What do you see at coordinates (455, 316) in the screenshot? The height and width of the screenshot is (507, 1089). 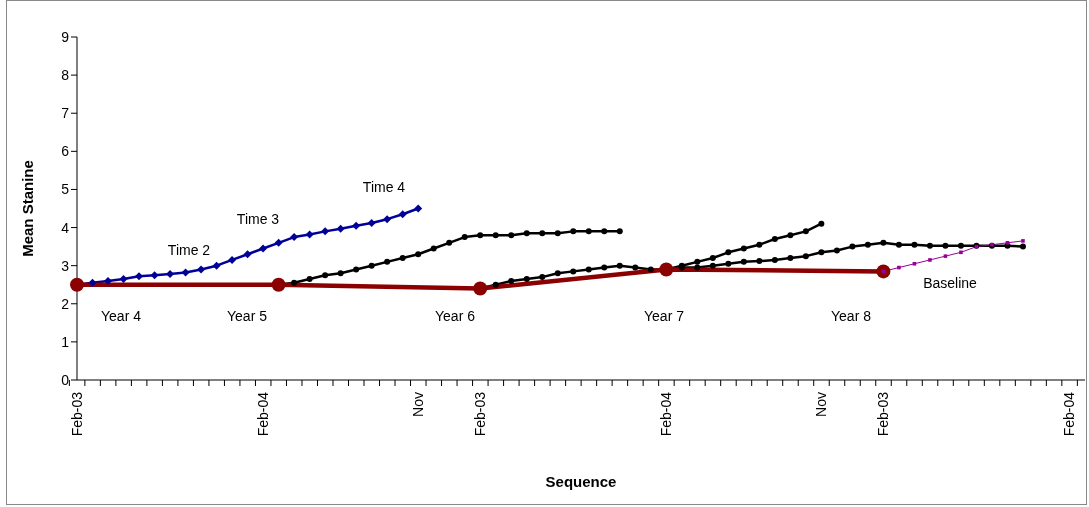 I see `annotation: Year 6` at bounding box center [455, 316].